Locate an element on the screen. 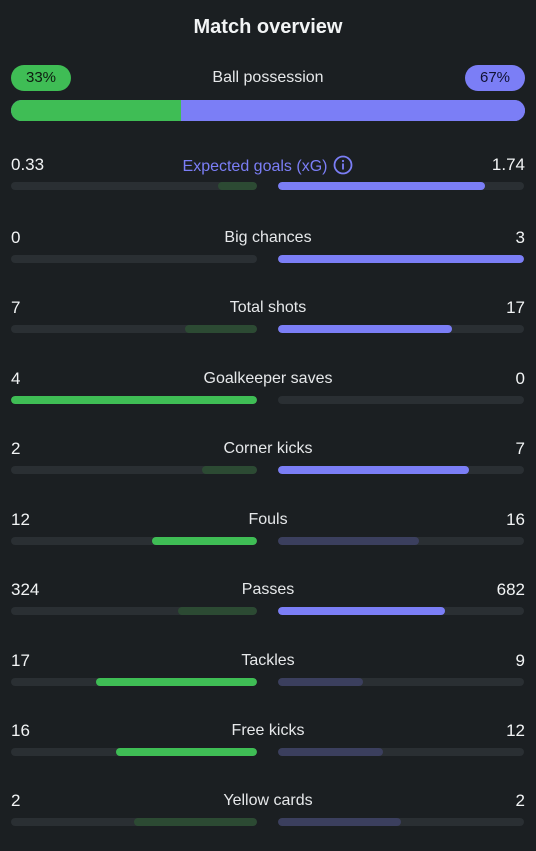 The width and height of the screenshot is (536, 851). page-title: Match overview is located at coordinates (268, 27).